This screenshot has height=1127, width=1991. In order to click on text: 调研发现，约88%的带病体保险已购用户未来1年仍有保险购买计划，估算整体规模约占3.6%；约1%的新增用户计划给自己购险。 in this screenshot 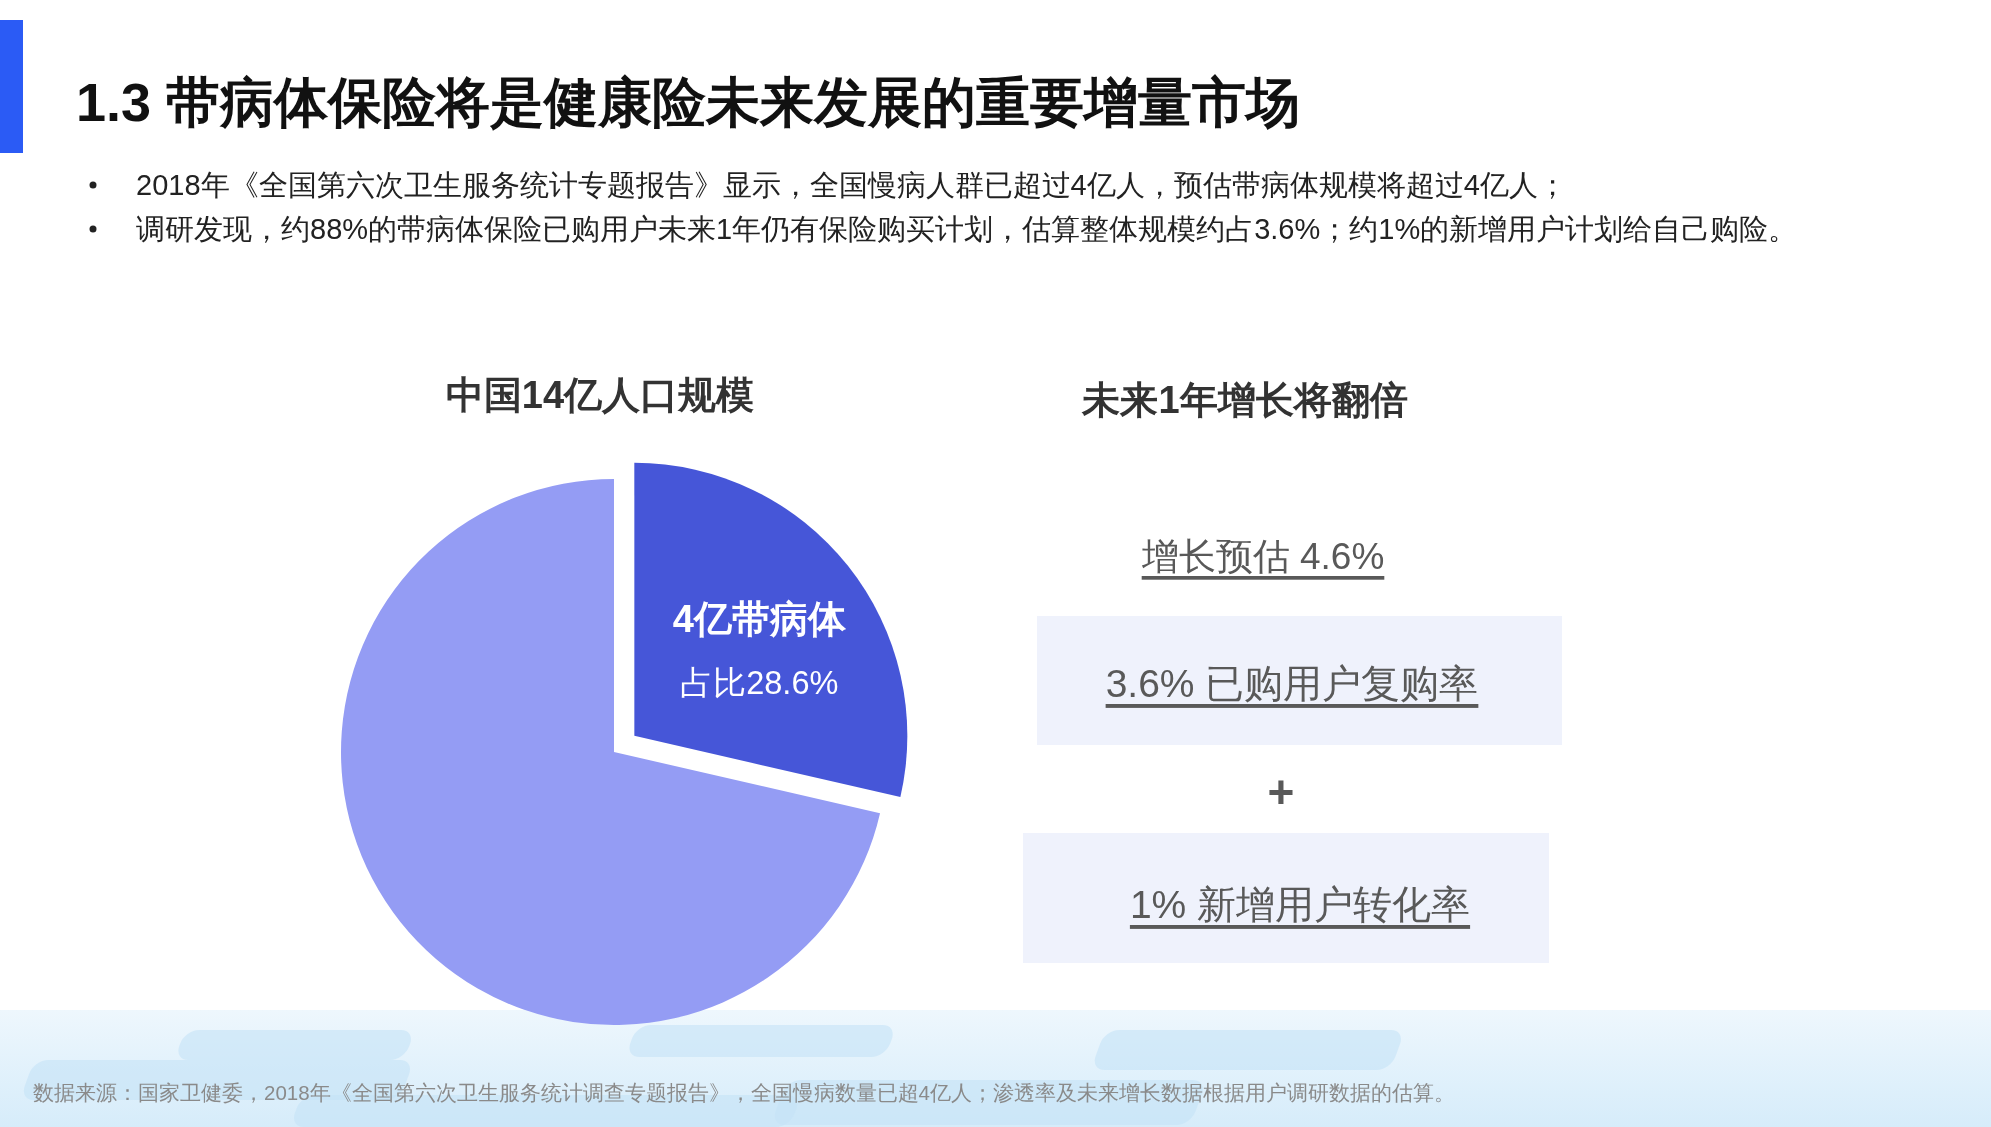, I will do `click(967, 229)`.